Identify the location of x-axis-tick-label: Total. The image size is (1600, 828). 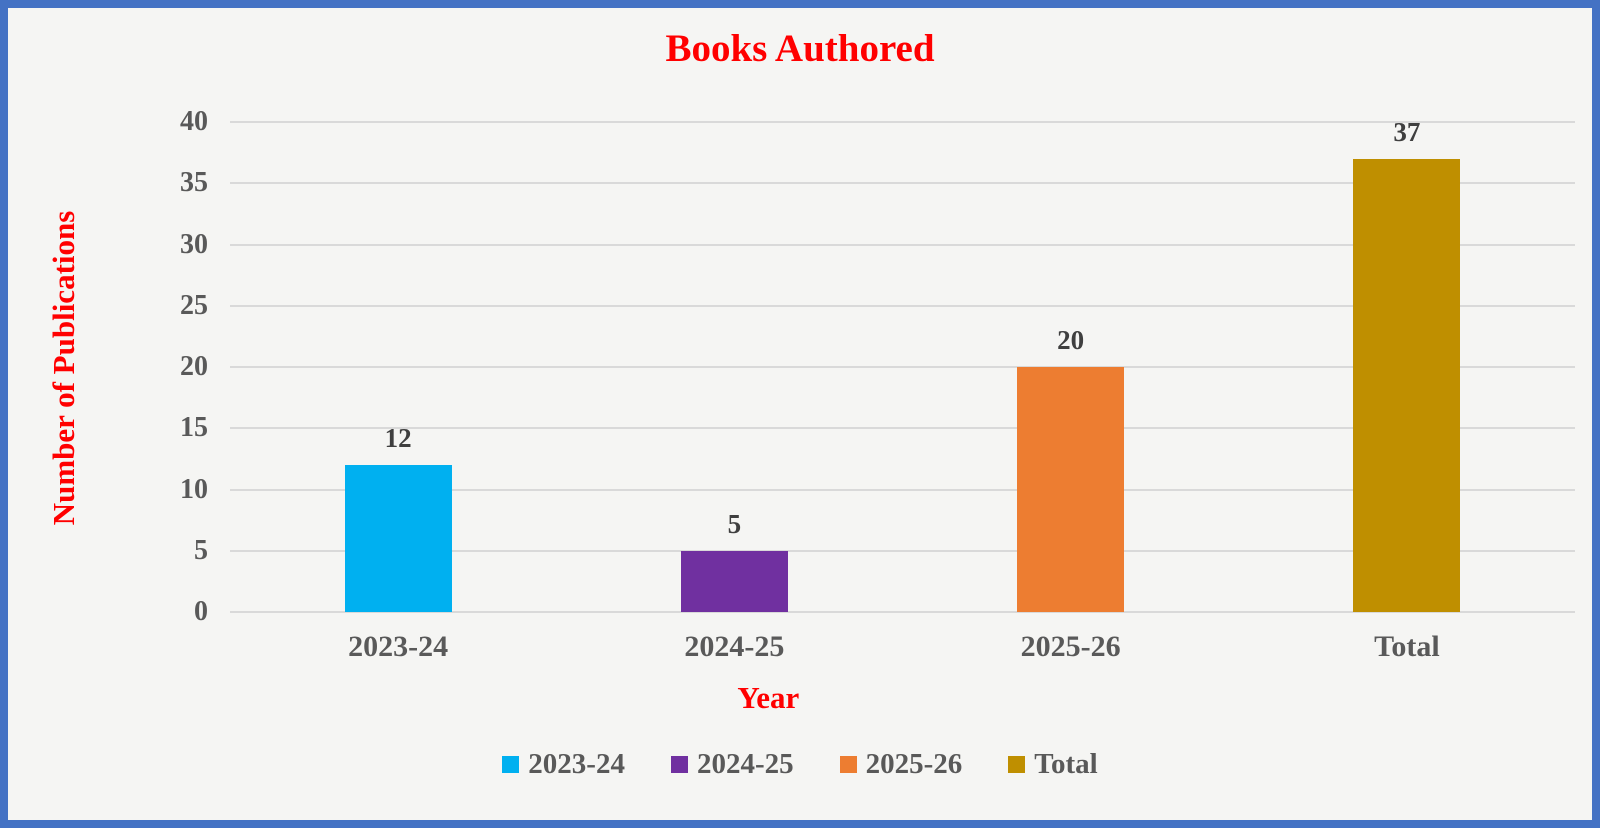
(1407, 646).